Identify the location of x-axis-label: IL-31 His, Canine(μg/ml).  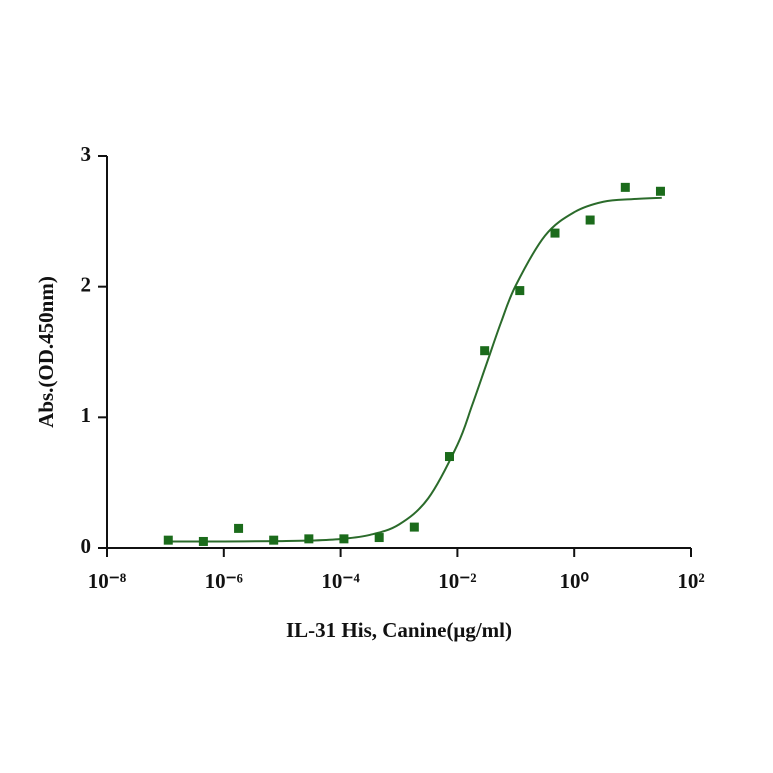
(399, 630).